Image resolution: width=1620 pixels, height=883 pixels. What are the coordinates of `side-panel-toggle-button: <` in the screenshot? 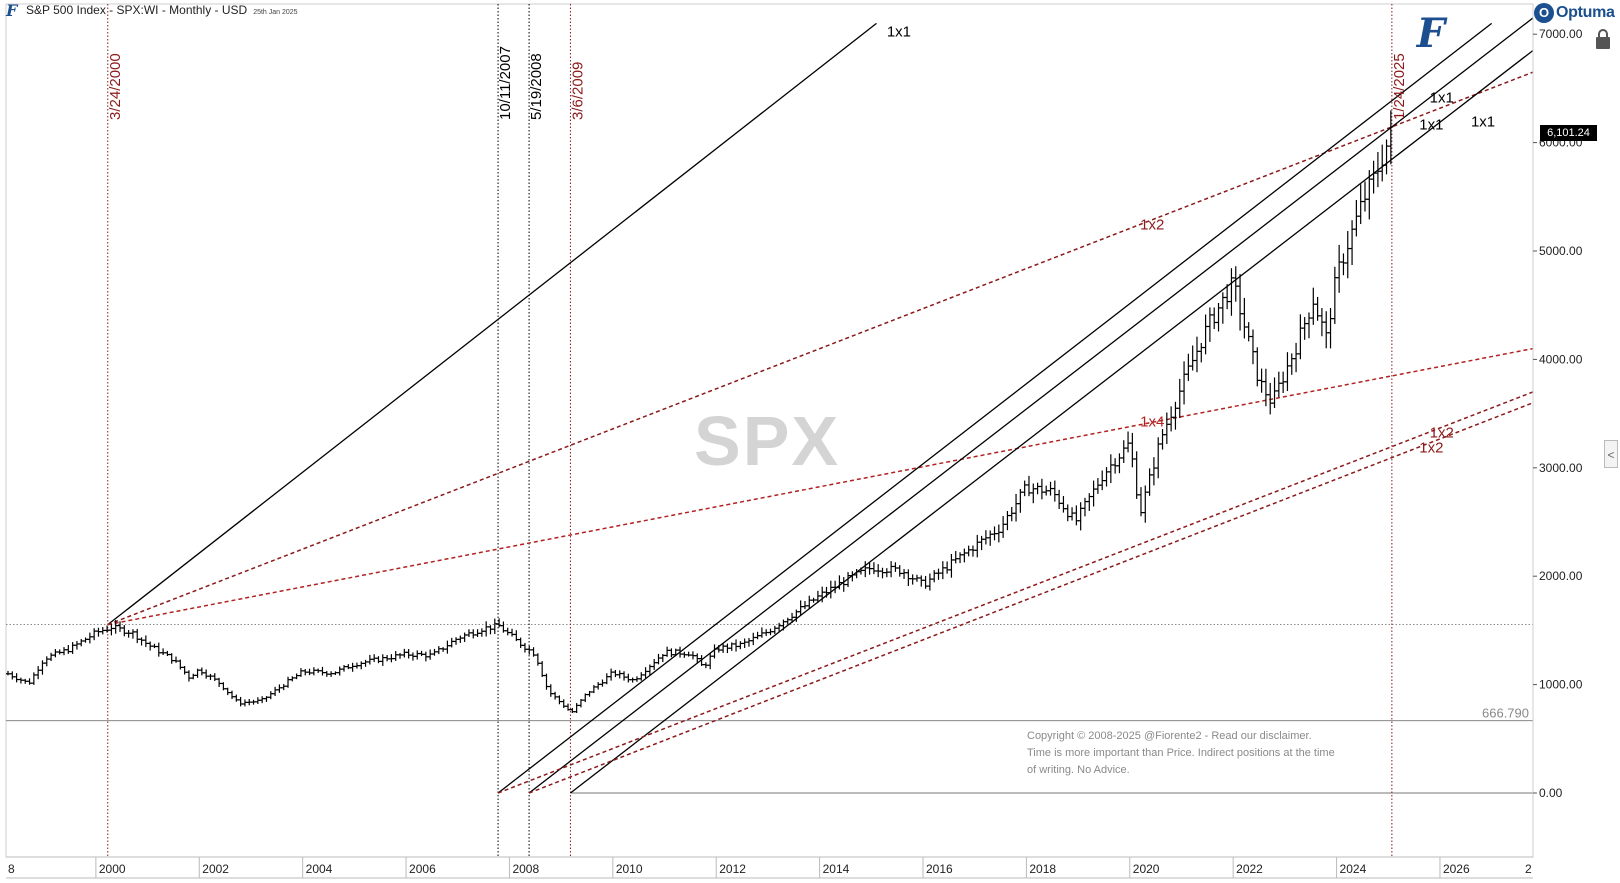 It's located at (1611, 454).